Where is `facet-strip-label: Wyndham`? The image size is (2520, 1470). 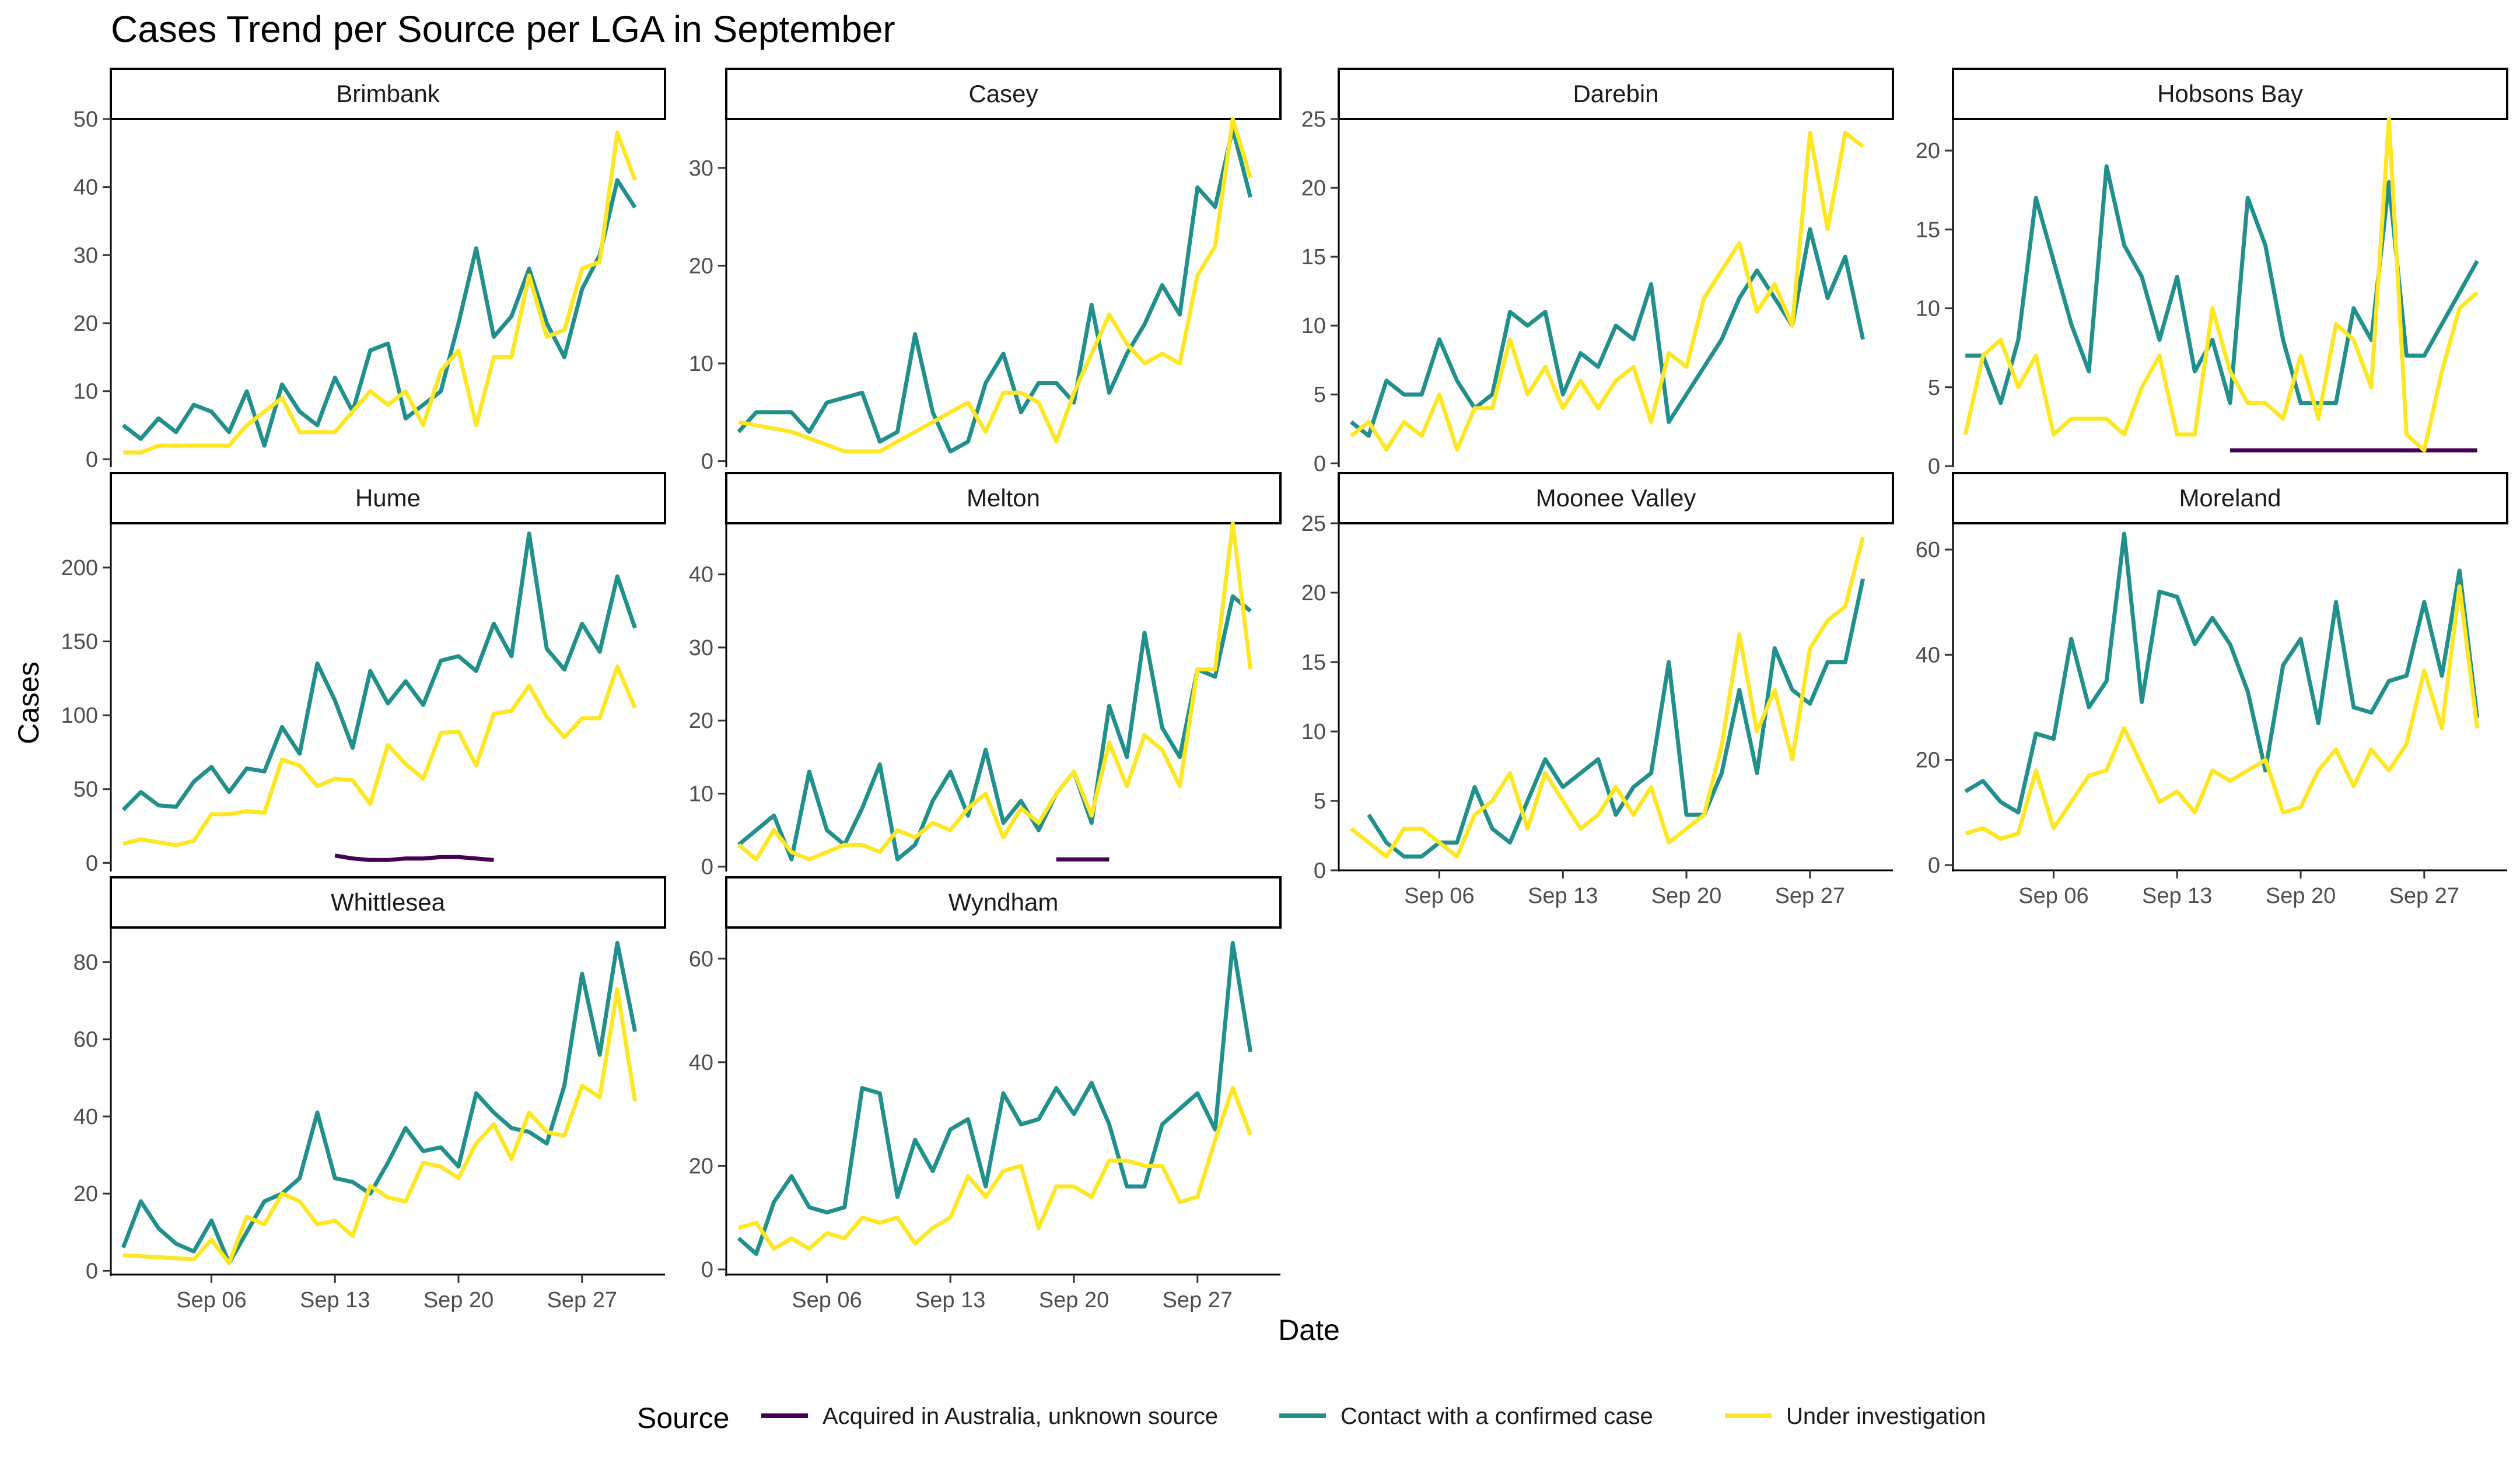
facet-strip-label: Wyndham is located at coordinates (1004, 902).